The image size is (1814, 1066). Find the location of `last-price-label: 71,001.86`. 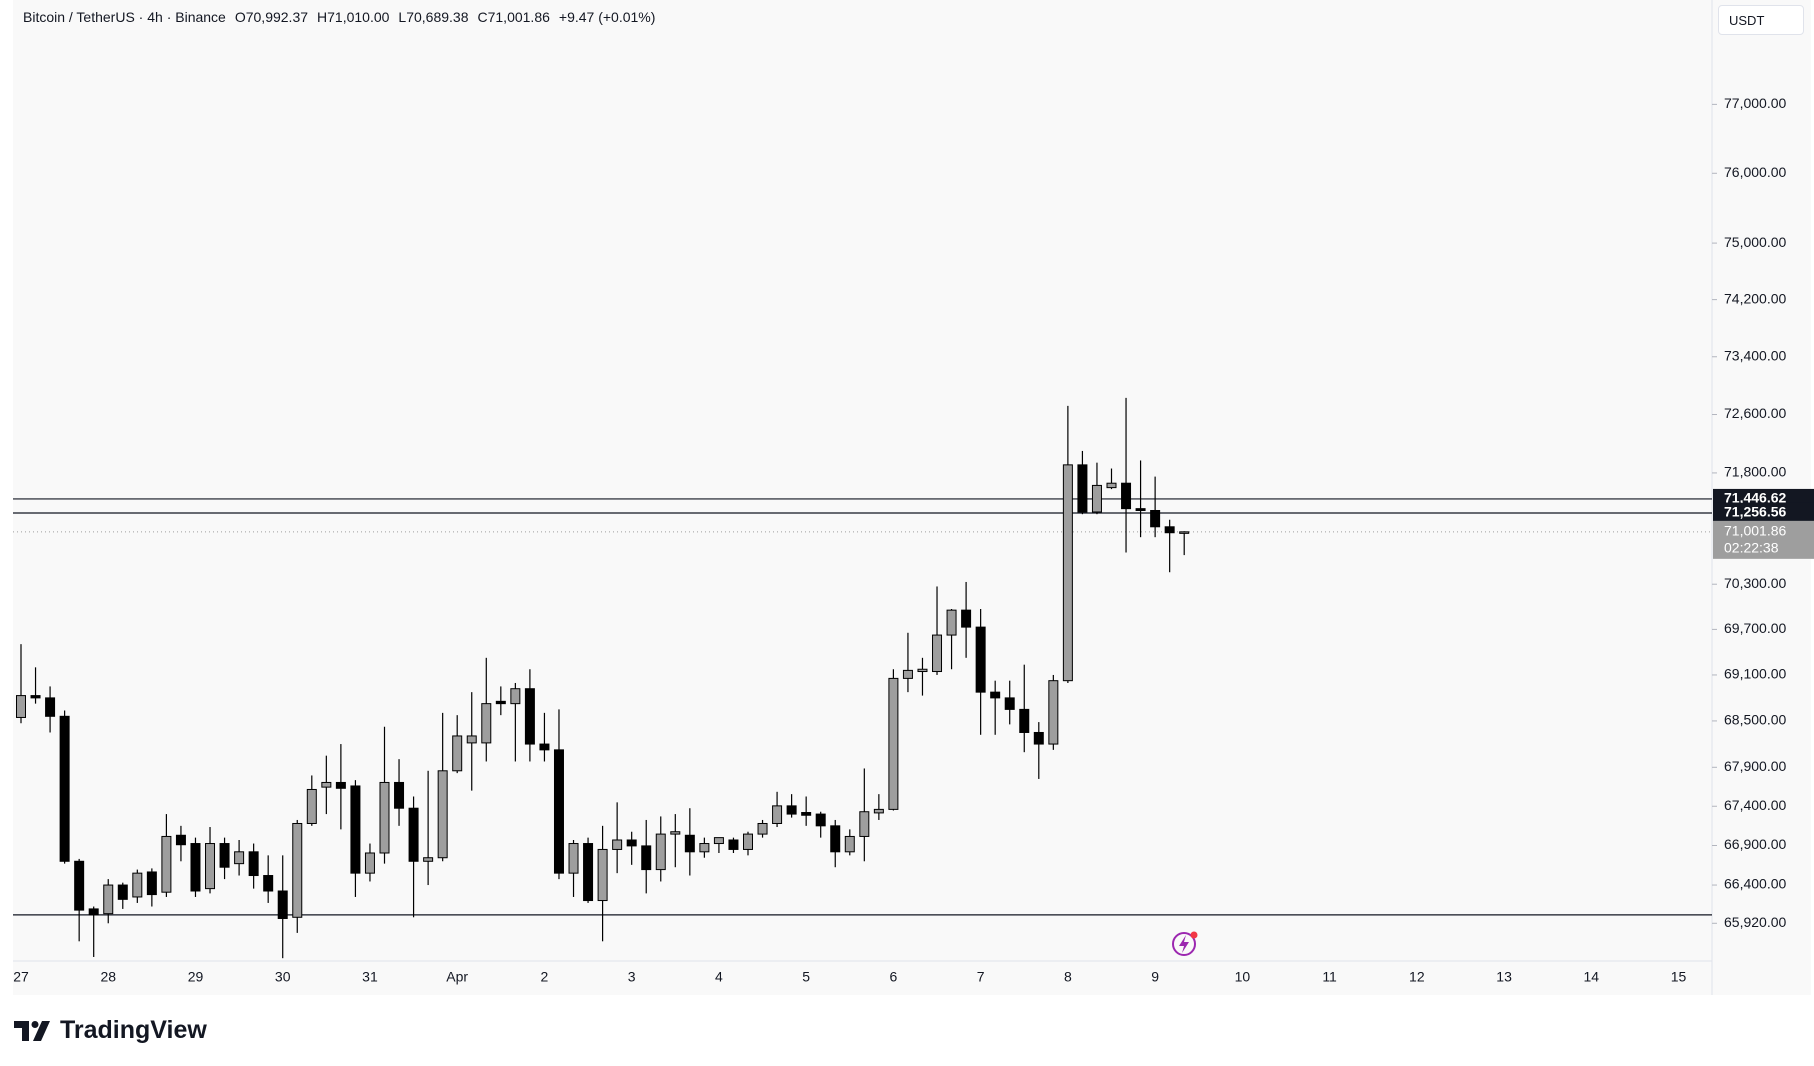

last-price-label: 71,001.86 is located at coordinates (1755, 531).